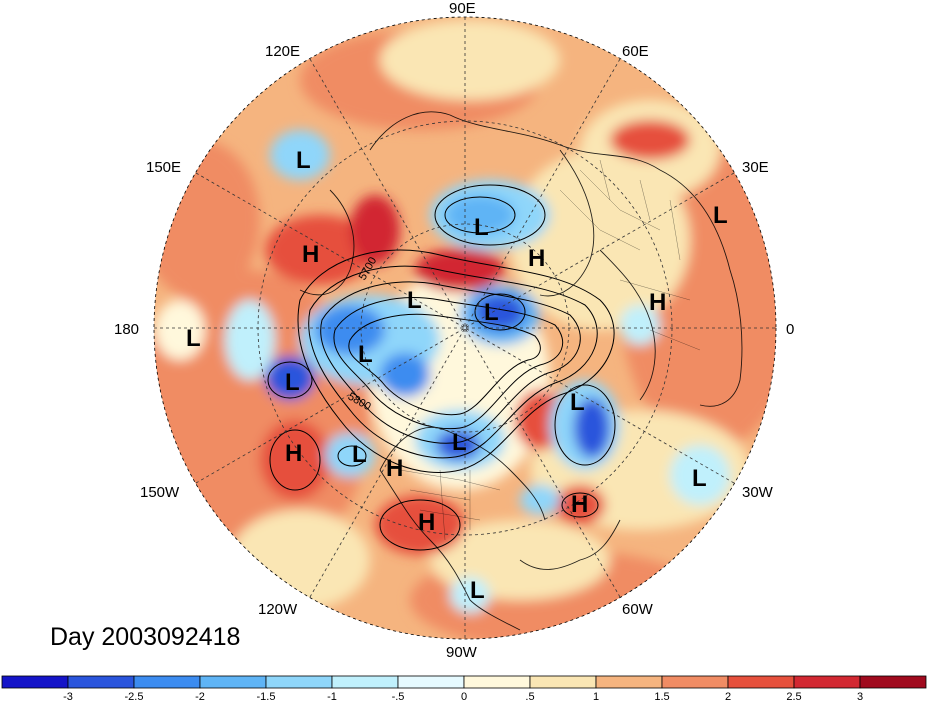 The image size is (928, 702). What do you see at coordinates (462, 8) in the screenshot?
I see `lon-label-90e: 90E` at bounding box center [462, 8].